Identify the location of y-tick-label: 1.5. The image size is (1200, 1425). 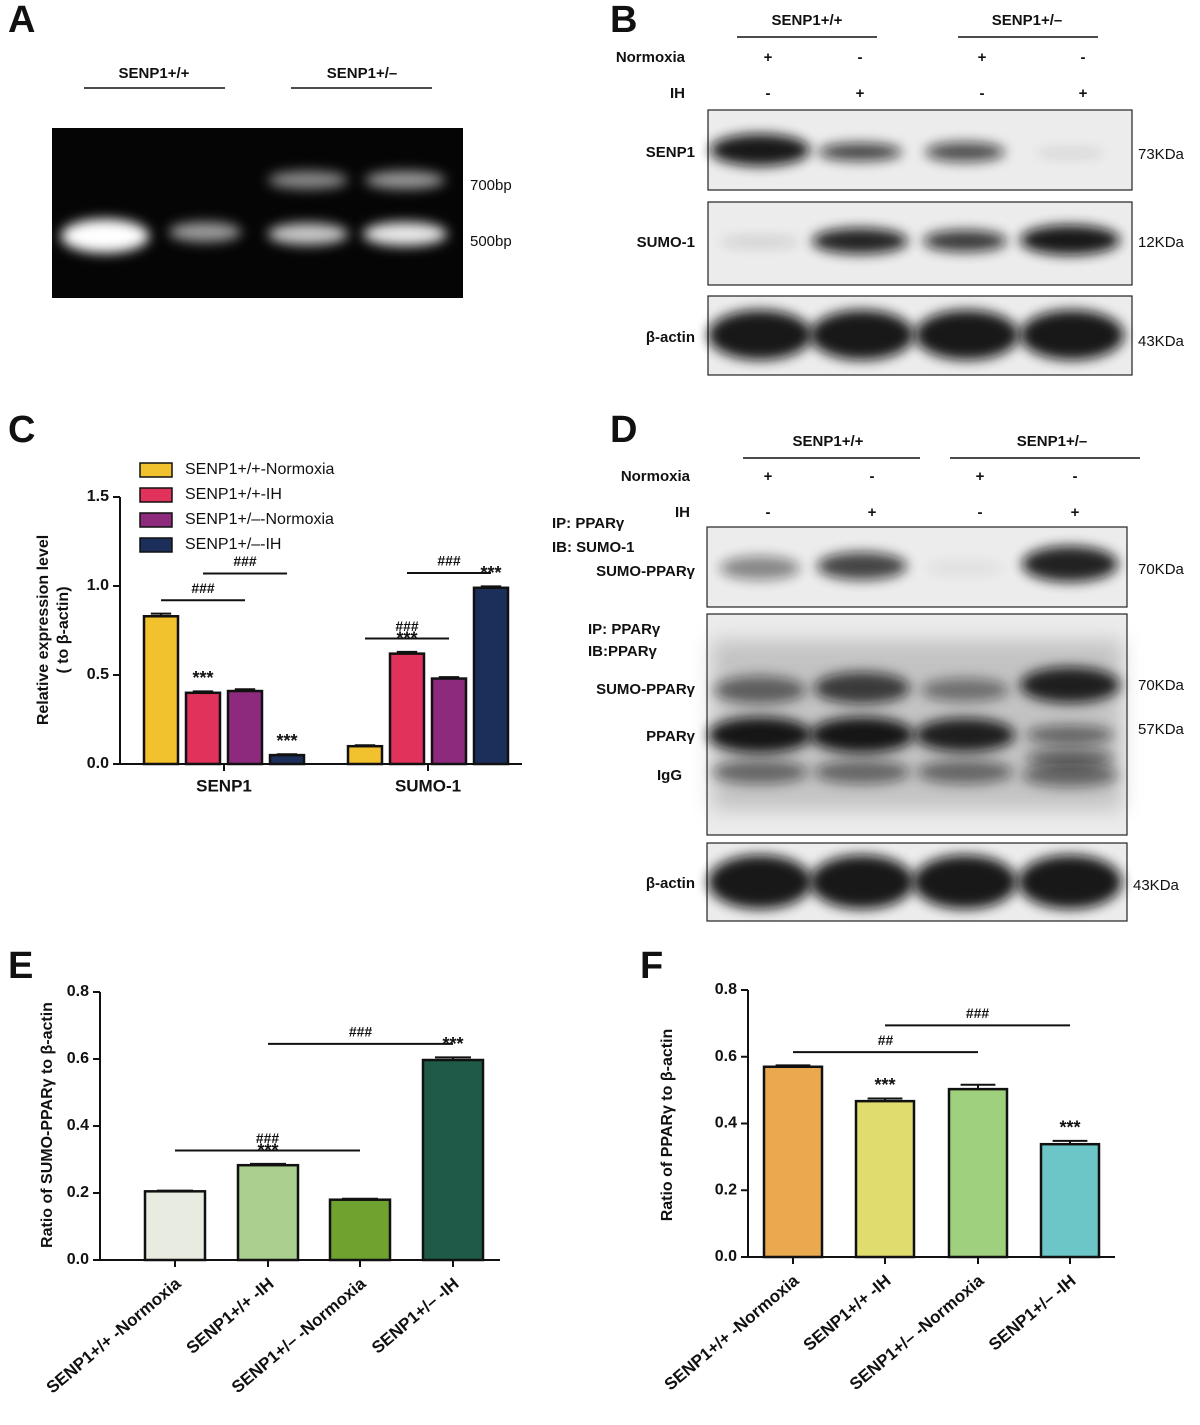
(98, 496).